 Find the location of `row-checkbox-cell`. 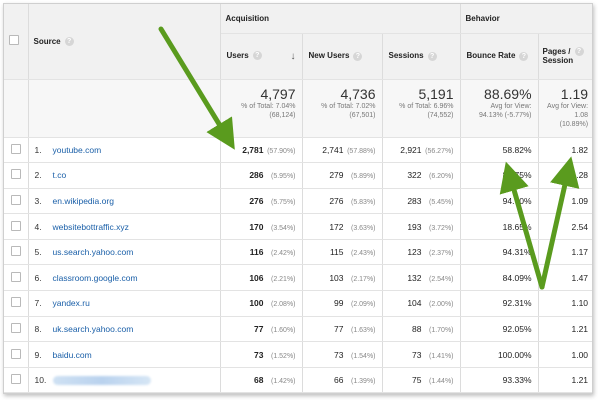

row-checkbox-cell is located at coordinates (16, 201).